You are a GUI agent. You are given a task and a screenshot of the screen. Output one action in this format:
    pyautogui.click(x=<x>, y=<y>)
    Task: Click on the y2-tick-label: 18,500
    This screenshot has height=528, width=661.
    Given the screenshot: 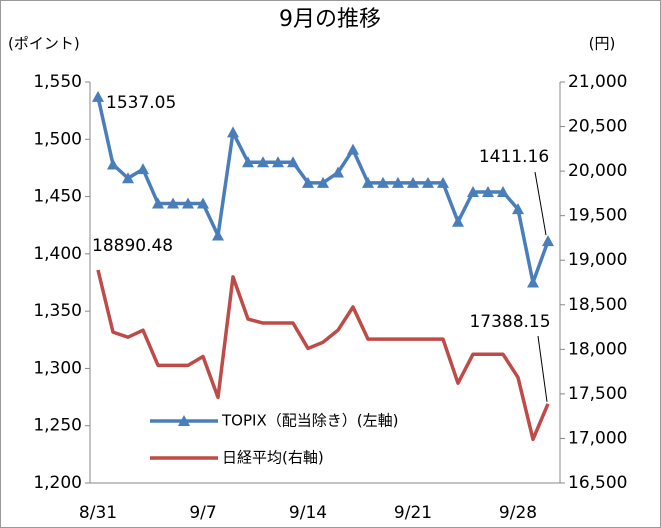 What is the action you would take?
    pyautogui.click(x=597, y=305)
    